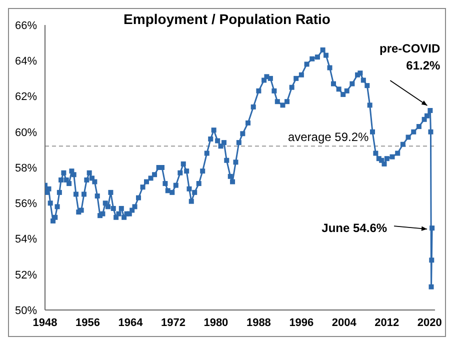 The image size is (454, 345). What do you see at coordinates (429, 322) in the screenshot?
I see `x-tick-label: 2020` at bounding box center [429, 322].